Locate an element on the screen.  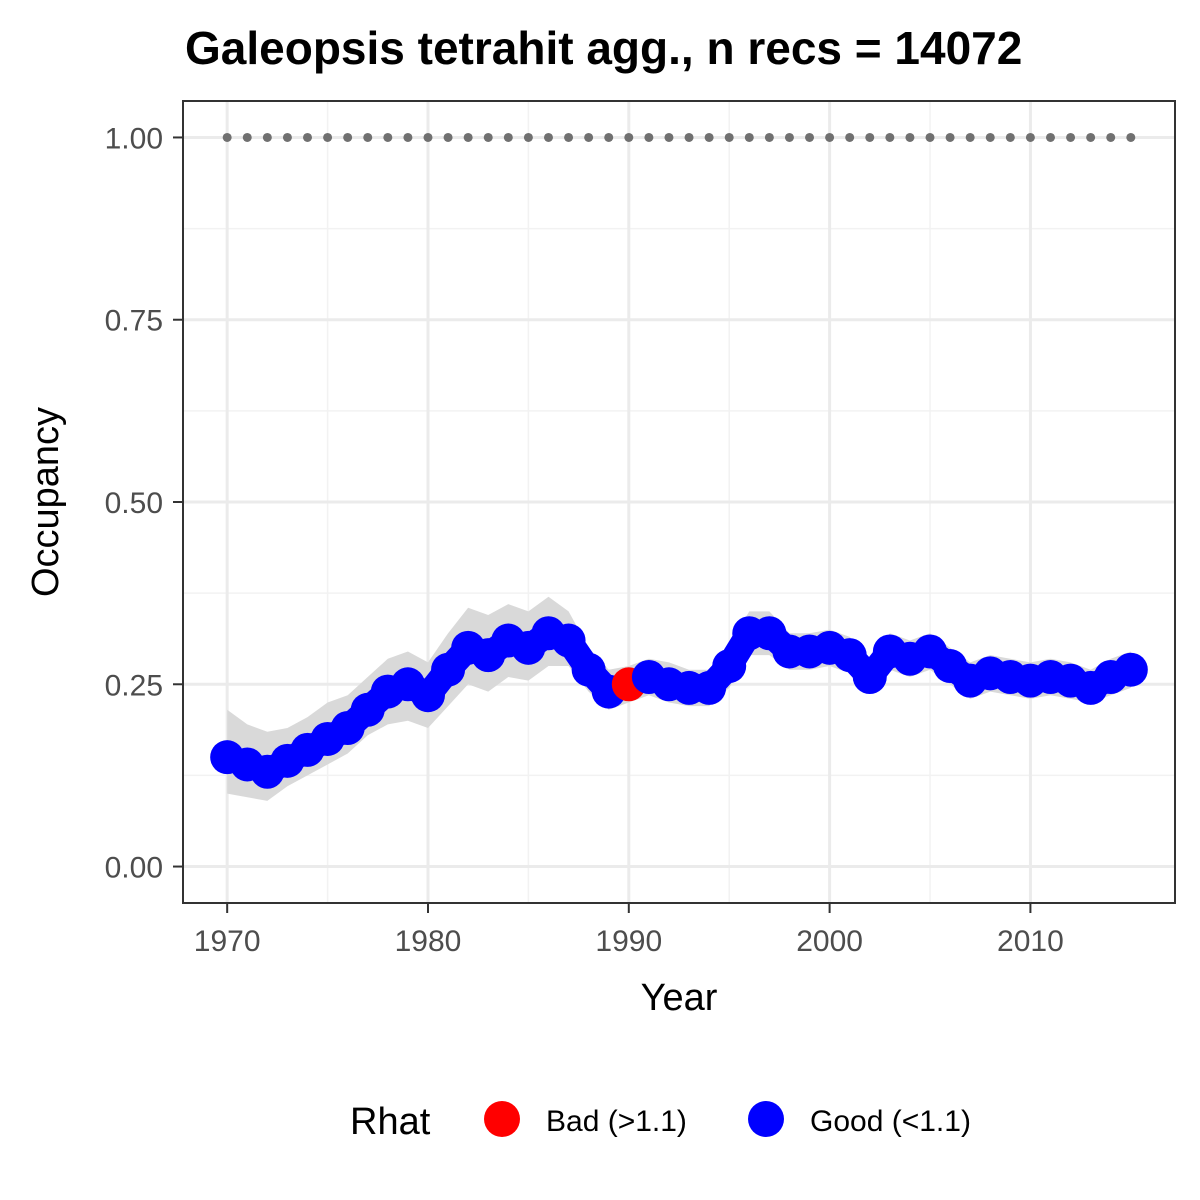
y-axis: 0.00 0.25 0.50 0.75 1.00 is located at coordinates (144, 503).